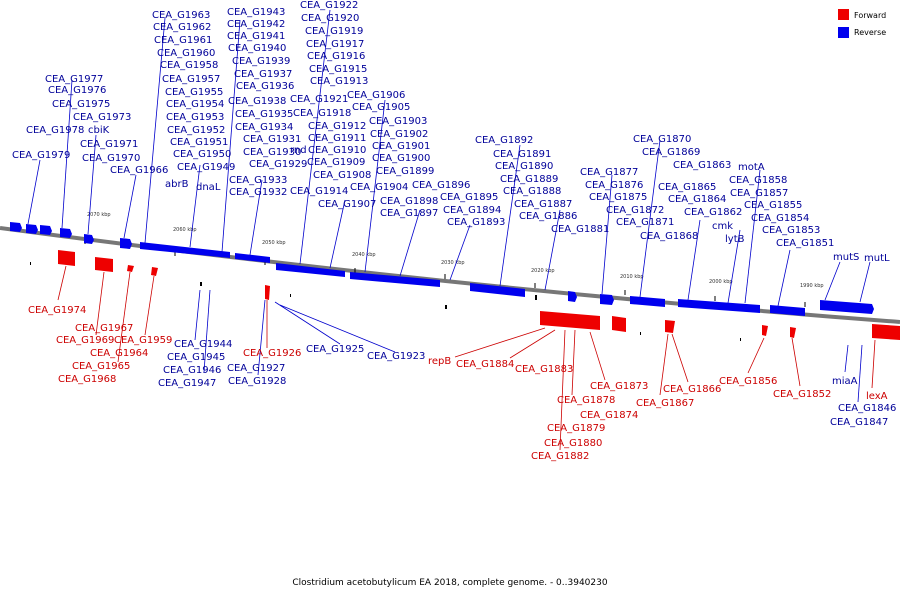  Describe the element at coordinates (319, 99) in the screenshot. I see `gene-label: CEA_G1921` at that location.